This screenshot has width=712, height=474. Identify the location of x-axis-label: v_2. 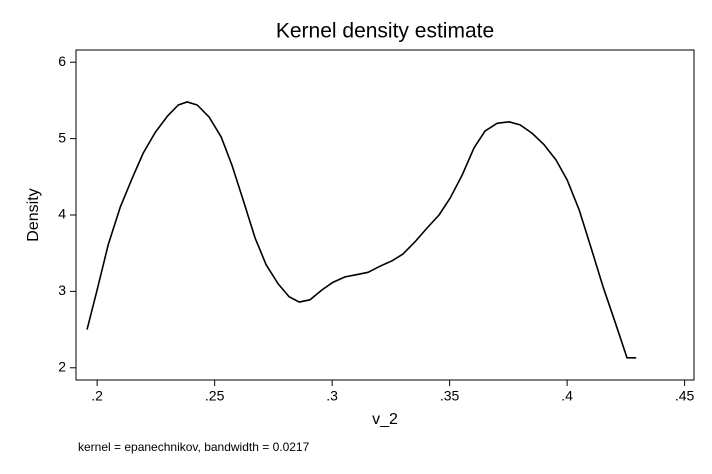
(385, 419).